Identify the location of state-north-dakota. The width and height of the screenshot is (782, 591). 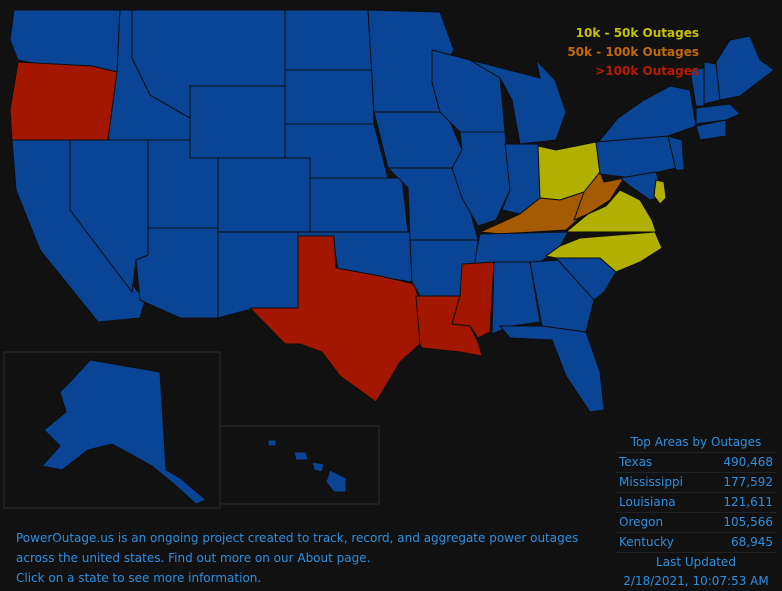
(328, 40).